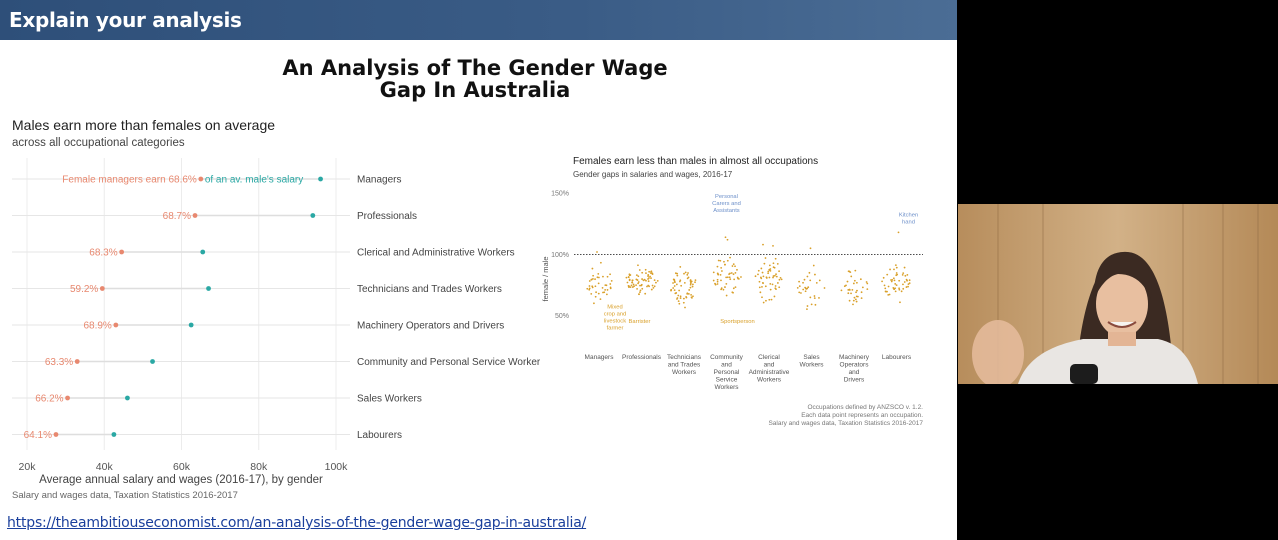 The width and height of the screenshot is (1278, 540). I want to click on female-salary-point, so click(67, 398).